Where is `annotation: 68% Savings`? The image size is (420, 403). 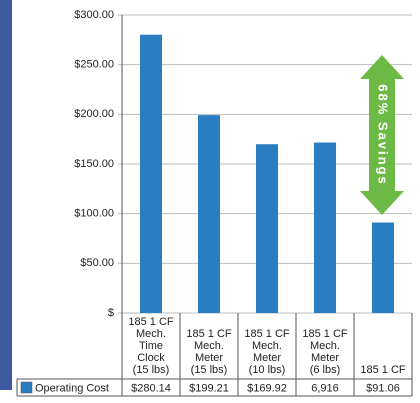
annotation: 68% Savings is located at coordinates (383, 135).